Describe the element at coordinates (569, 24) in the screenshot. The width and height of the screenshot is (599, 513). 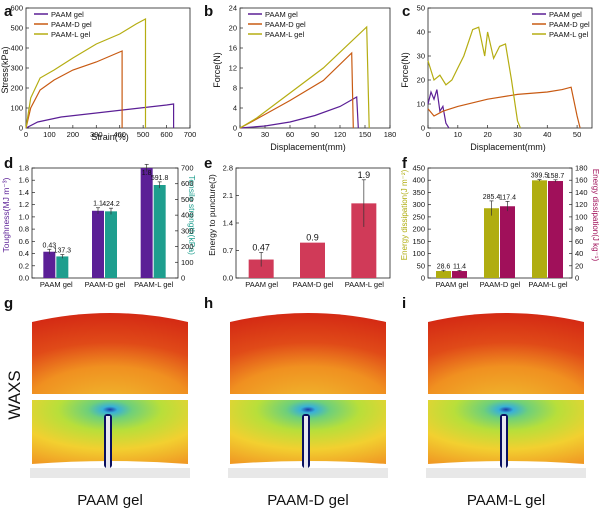
I see `c-legend-label: PAAM-D gel` at that location.